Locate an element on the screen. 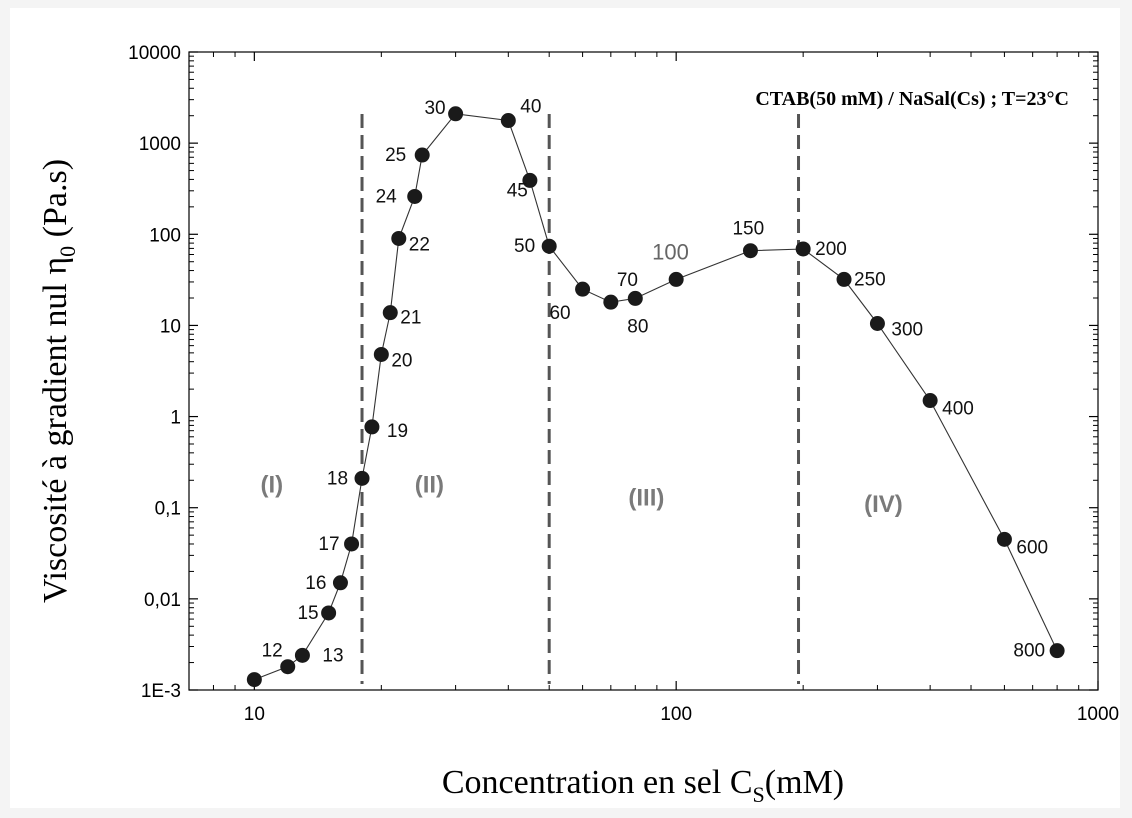  data-point-label: 80 is located at coordinates (637, 326).